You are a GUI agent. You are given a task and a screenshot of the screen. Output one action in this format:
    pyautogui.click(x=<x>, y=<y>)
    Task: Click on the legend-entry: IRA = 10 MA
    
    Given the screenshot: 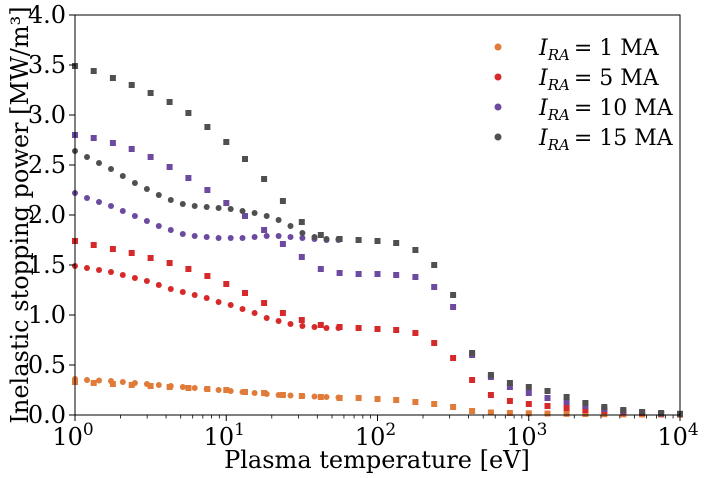 What is the action you would take?
    pyautogui.click(x=584, y=110)
    